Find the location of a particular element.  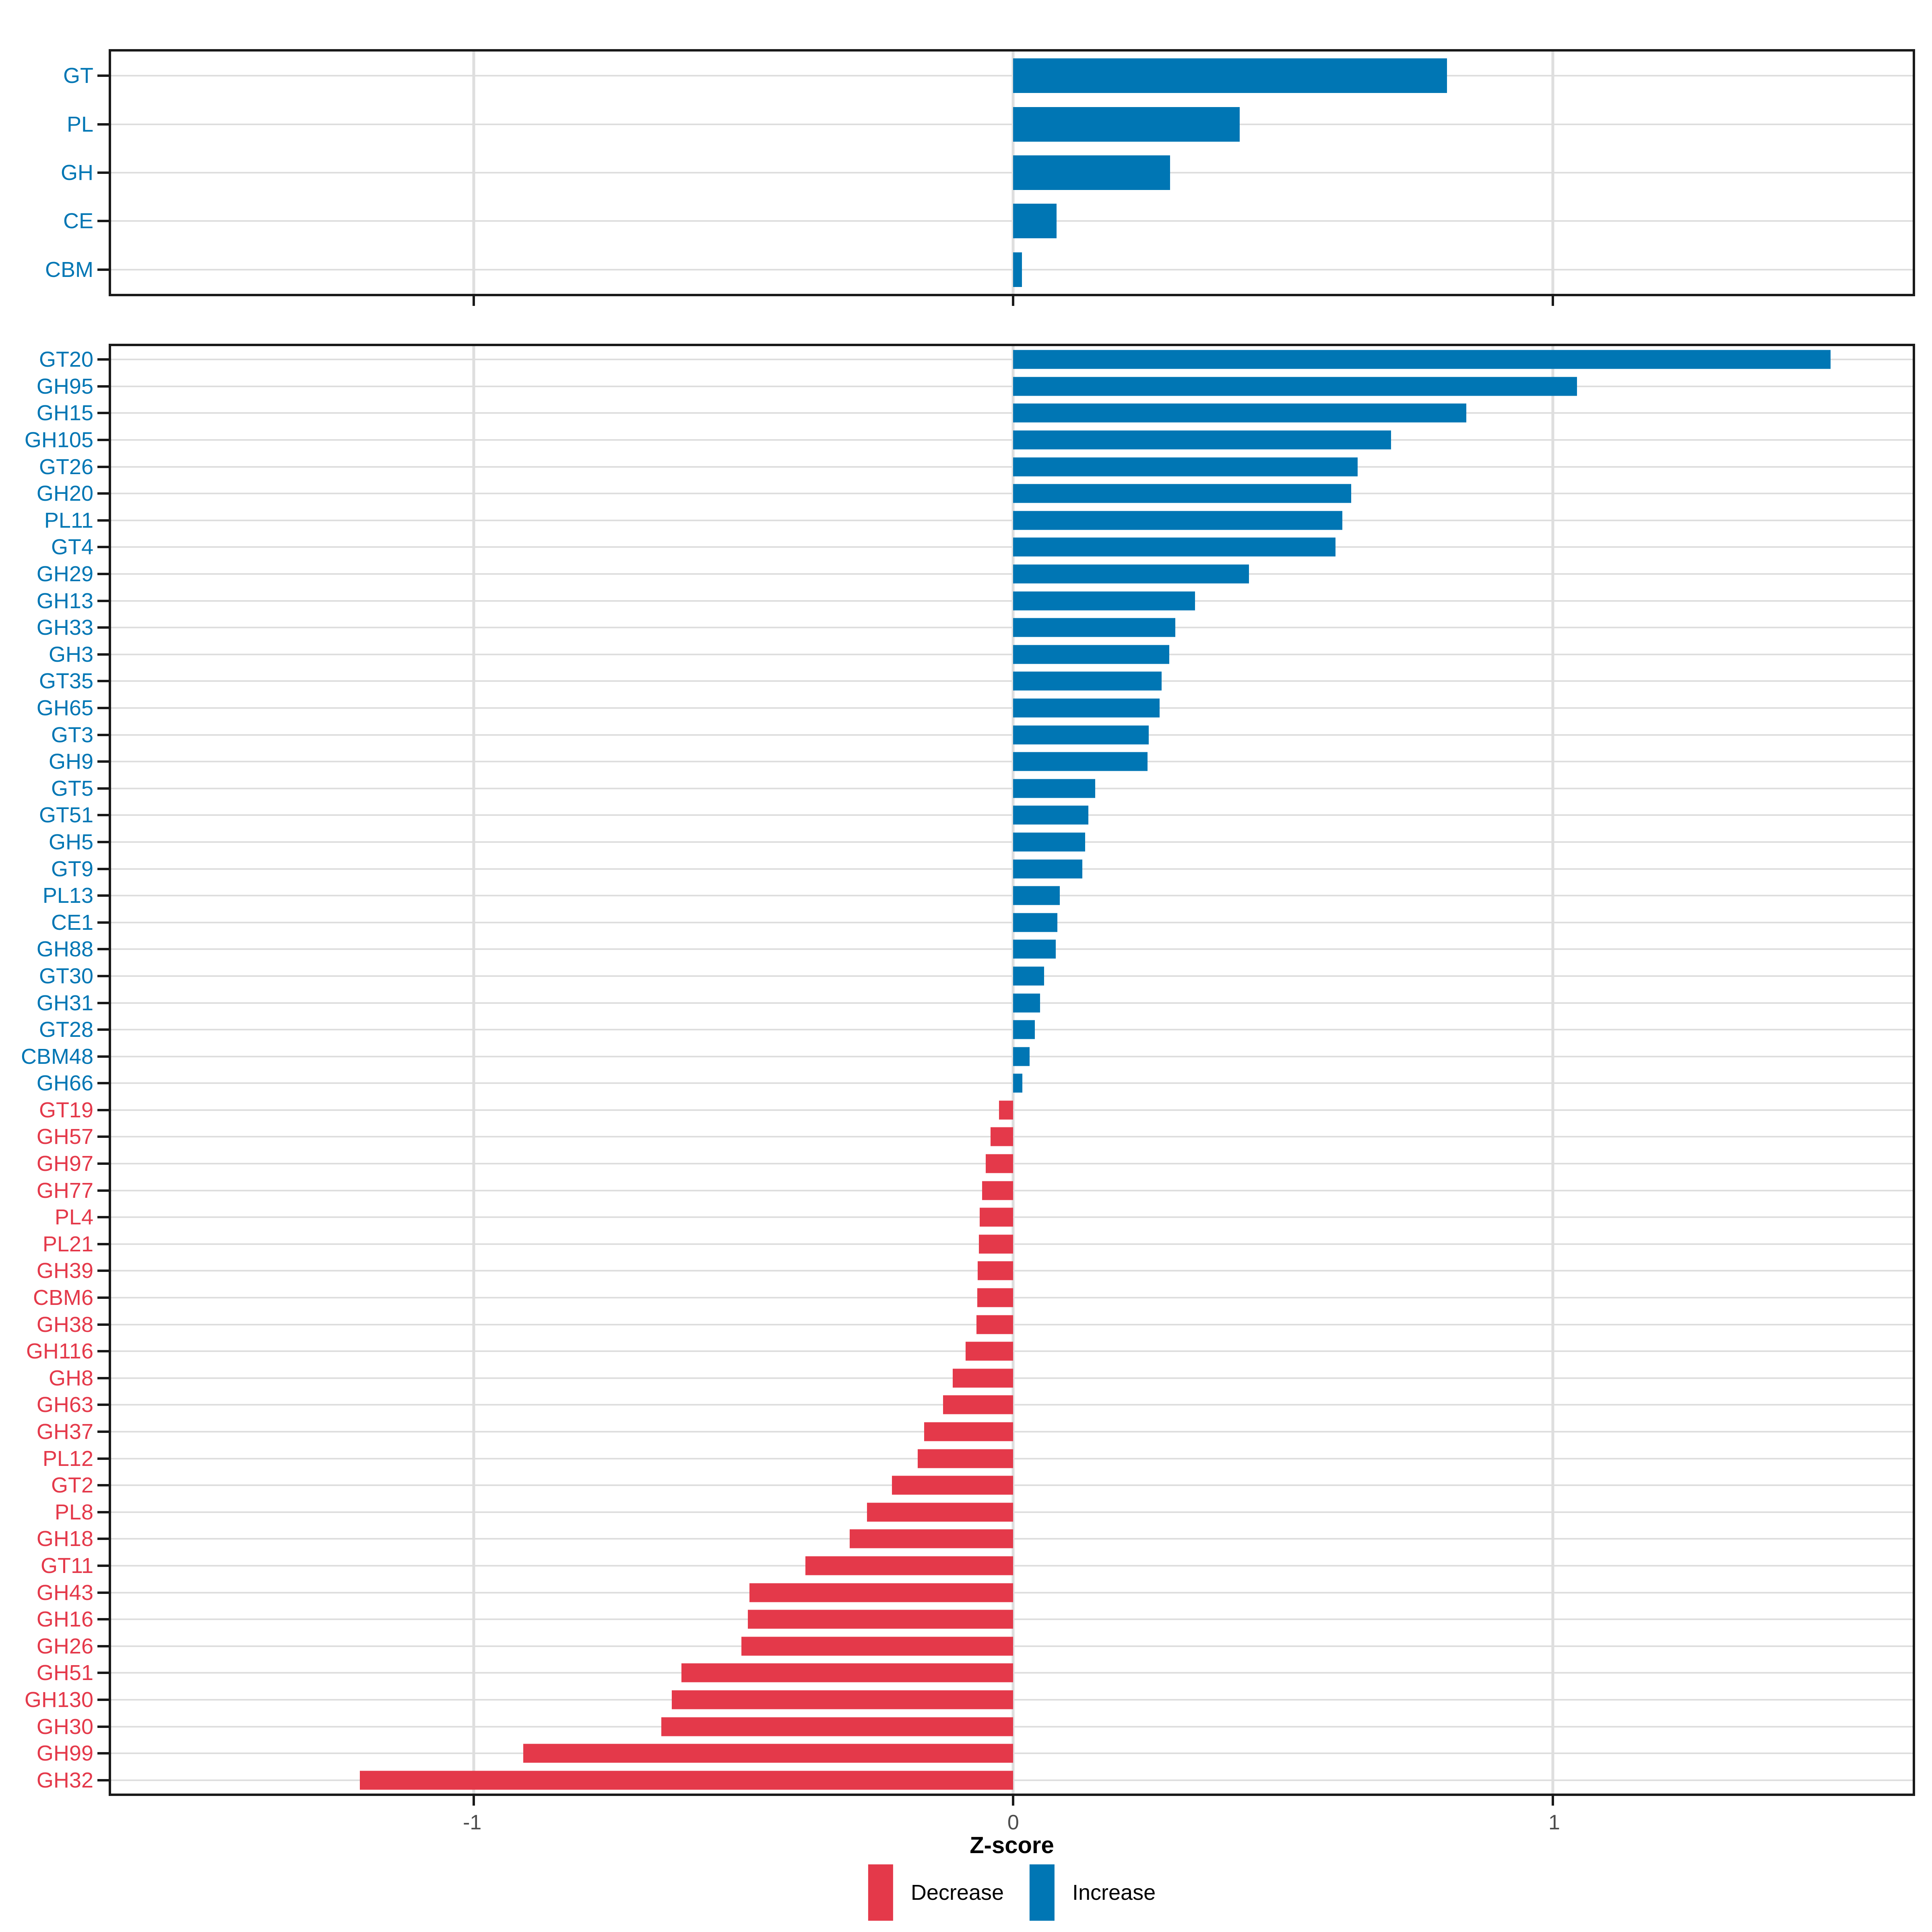

legend-item-decrease: Decrease is located at coordinates (936, 1892).